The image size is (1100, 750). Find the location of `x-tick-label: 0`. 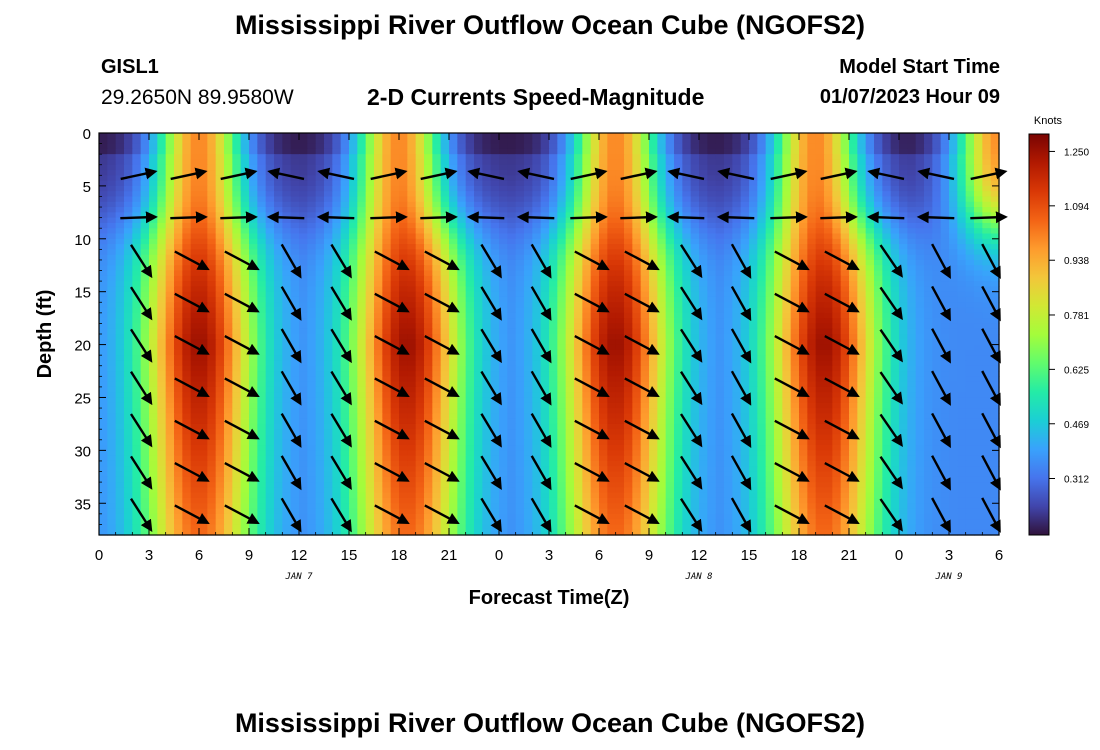

x-tick-label: 0 is located at coordinates (99, 555).